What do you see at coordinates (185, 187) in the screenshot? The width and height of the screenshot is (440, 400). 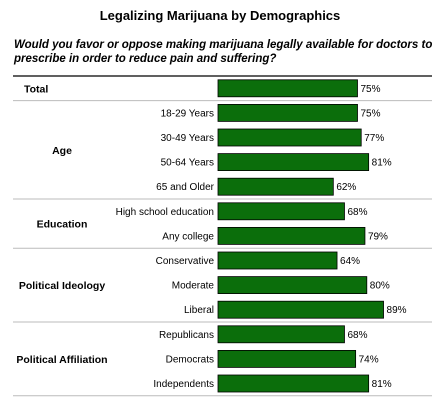 I see `category-label: 65 and Older` at bounding box center [185, 187].